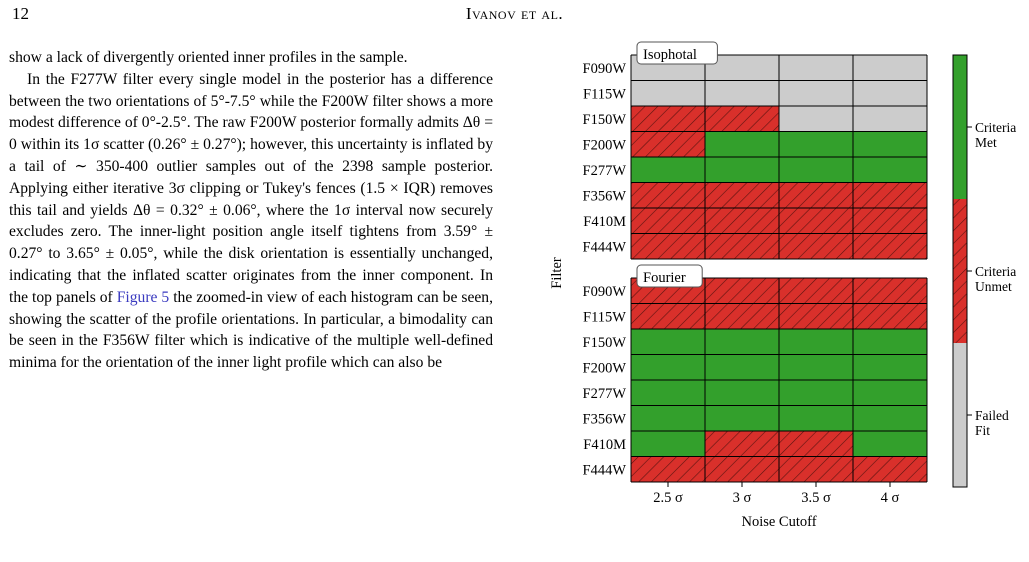  I want to click on legend-label-unmet-line2: Unmet, so click(993, 286).